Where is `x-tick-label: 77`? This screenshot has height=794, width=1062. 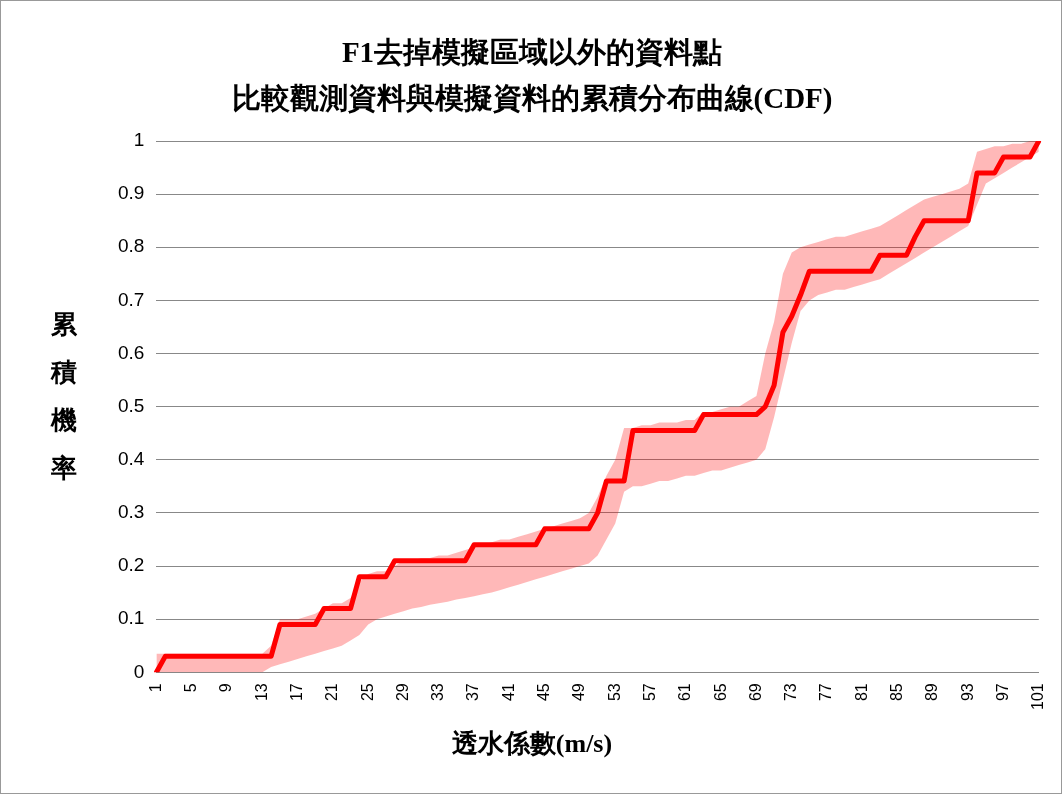 x-tick-label: 77 is located at coordinates (826, 692).